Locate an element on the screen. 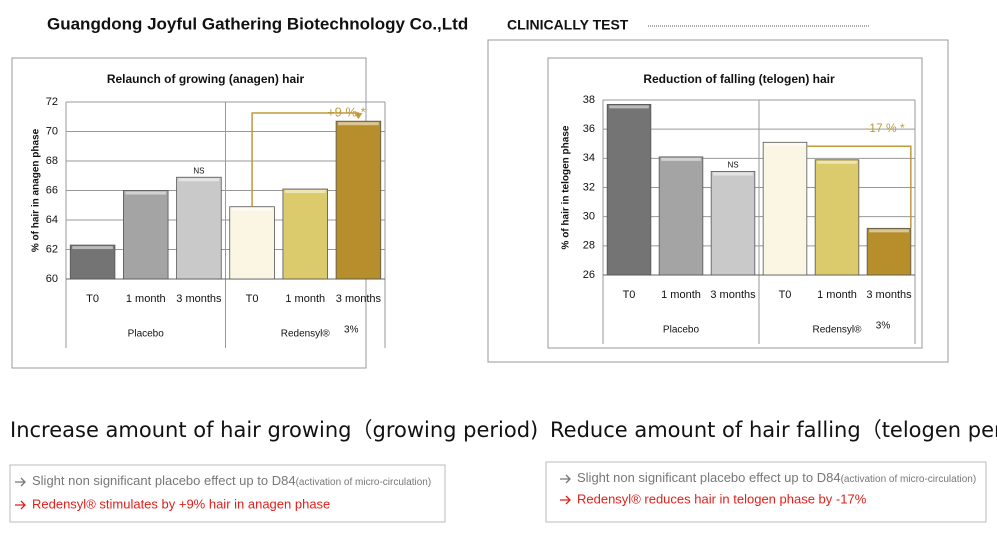 The image size is (997, 541). tag: CLINICALLY TEST is located at coordinates (568, 25).